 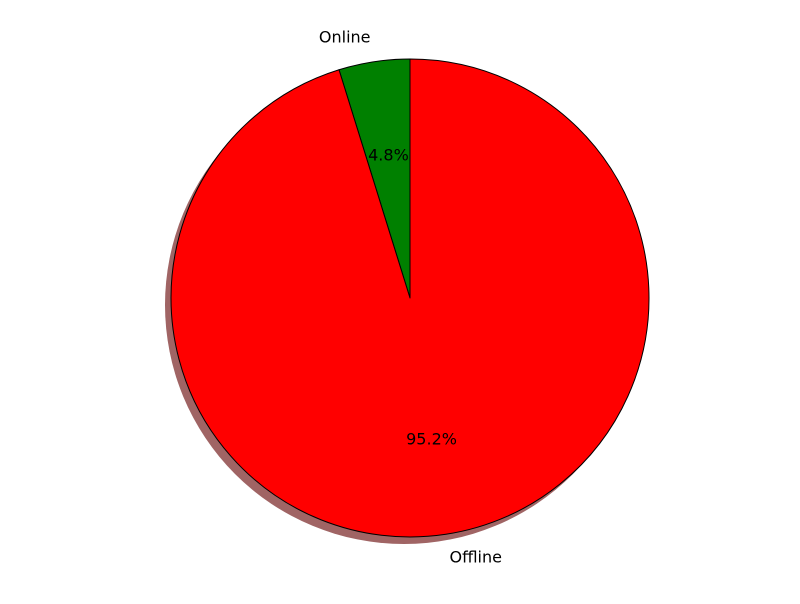 What do you see at coordinates (345, 37) in the screenshot?
I see `slice-label-online: Online` at bounding box center [345, 37].